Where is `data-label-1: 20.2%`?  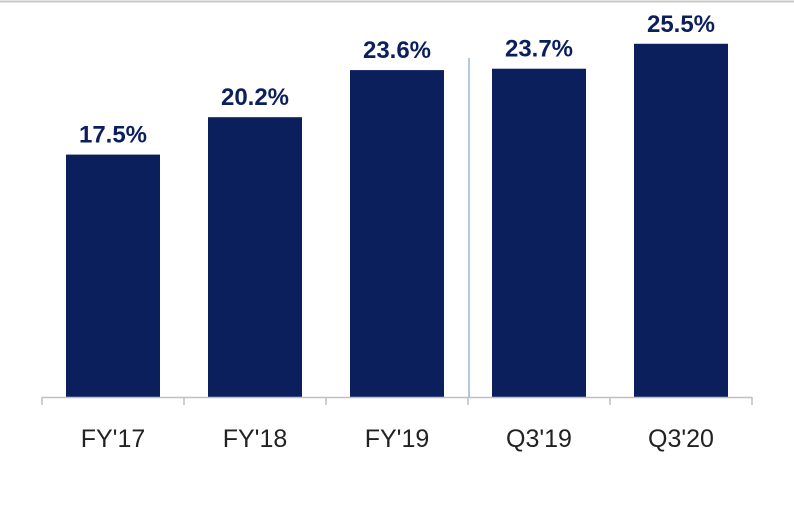
data-label-1: 20.2% is located at coordinates (255, 97).